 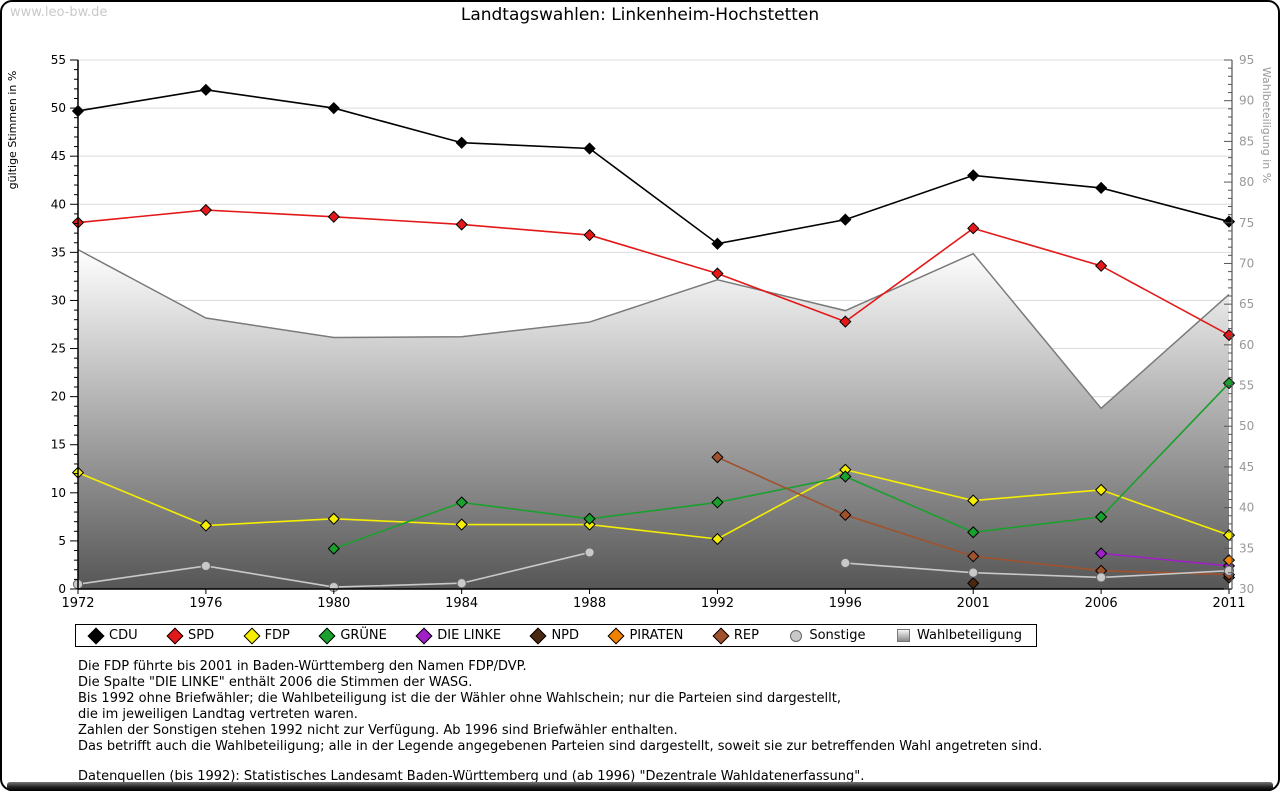 I want to click on svg-text: 1996, so click(x=845, y=603).